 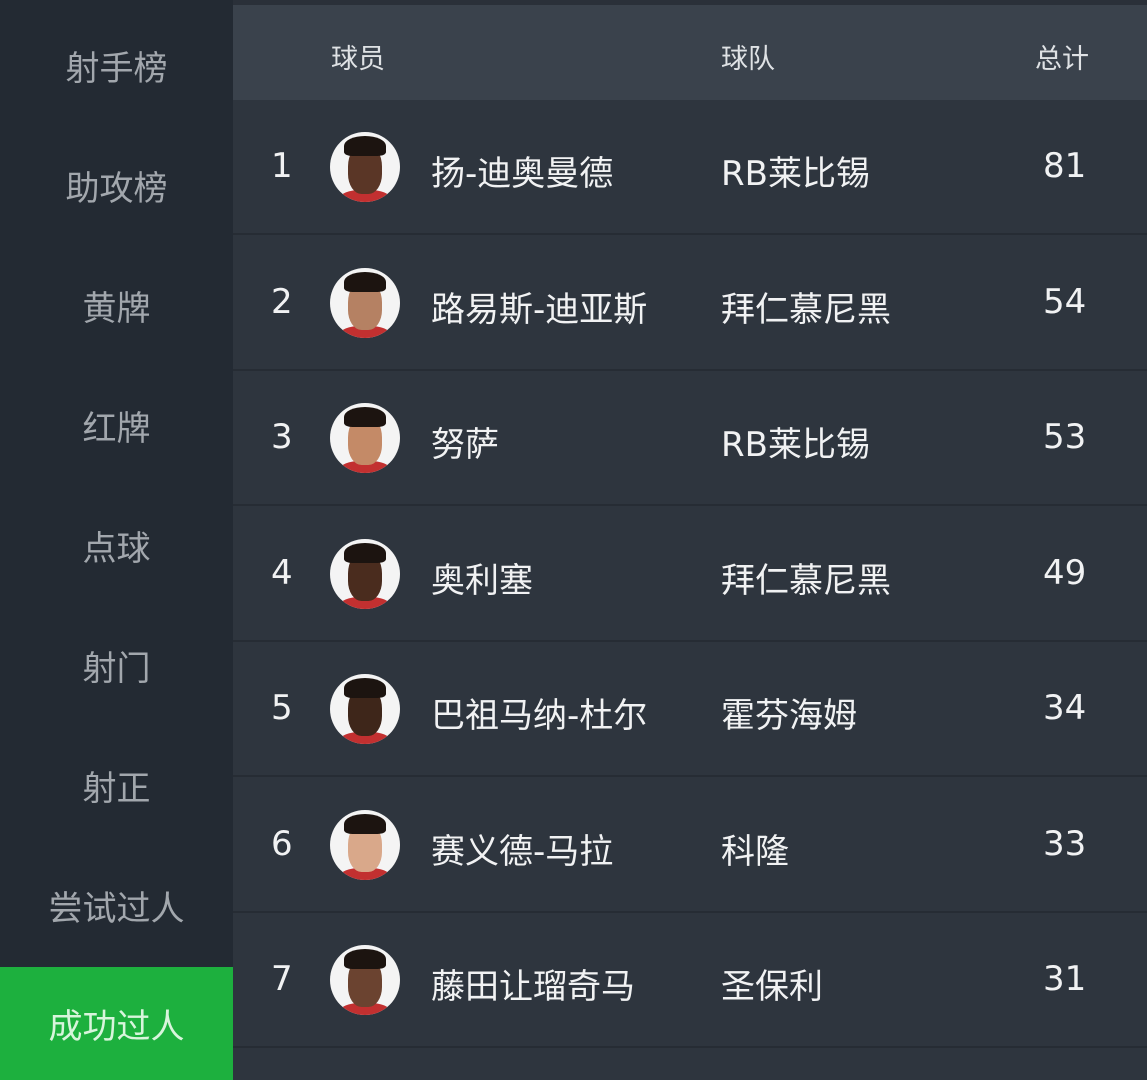 What do you see at coordinates (482, 580) in the screenshot?
I see `player-name: 奥利塞` at bounding box center [482, 580].